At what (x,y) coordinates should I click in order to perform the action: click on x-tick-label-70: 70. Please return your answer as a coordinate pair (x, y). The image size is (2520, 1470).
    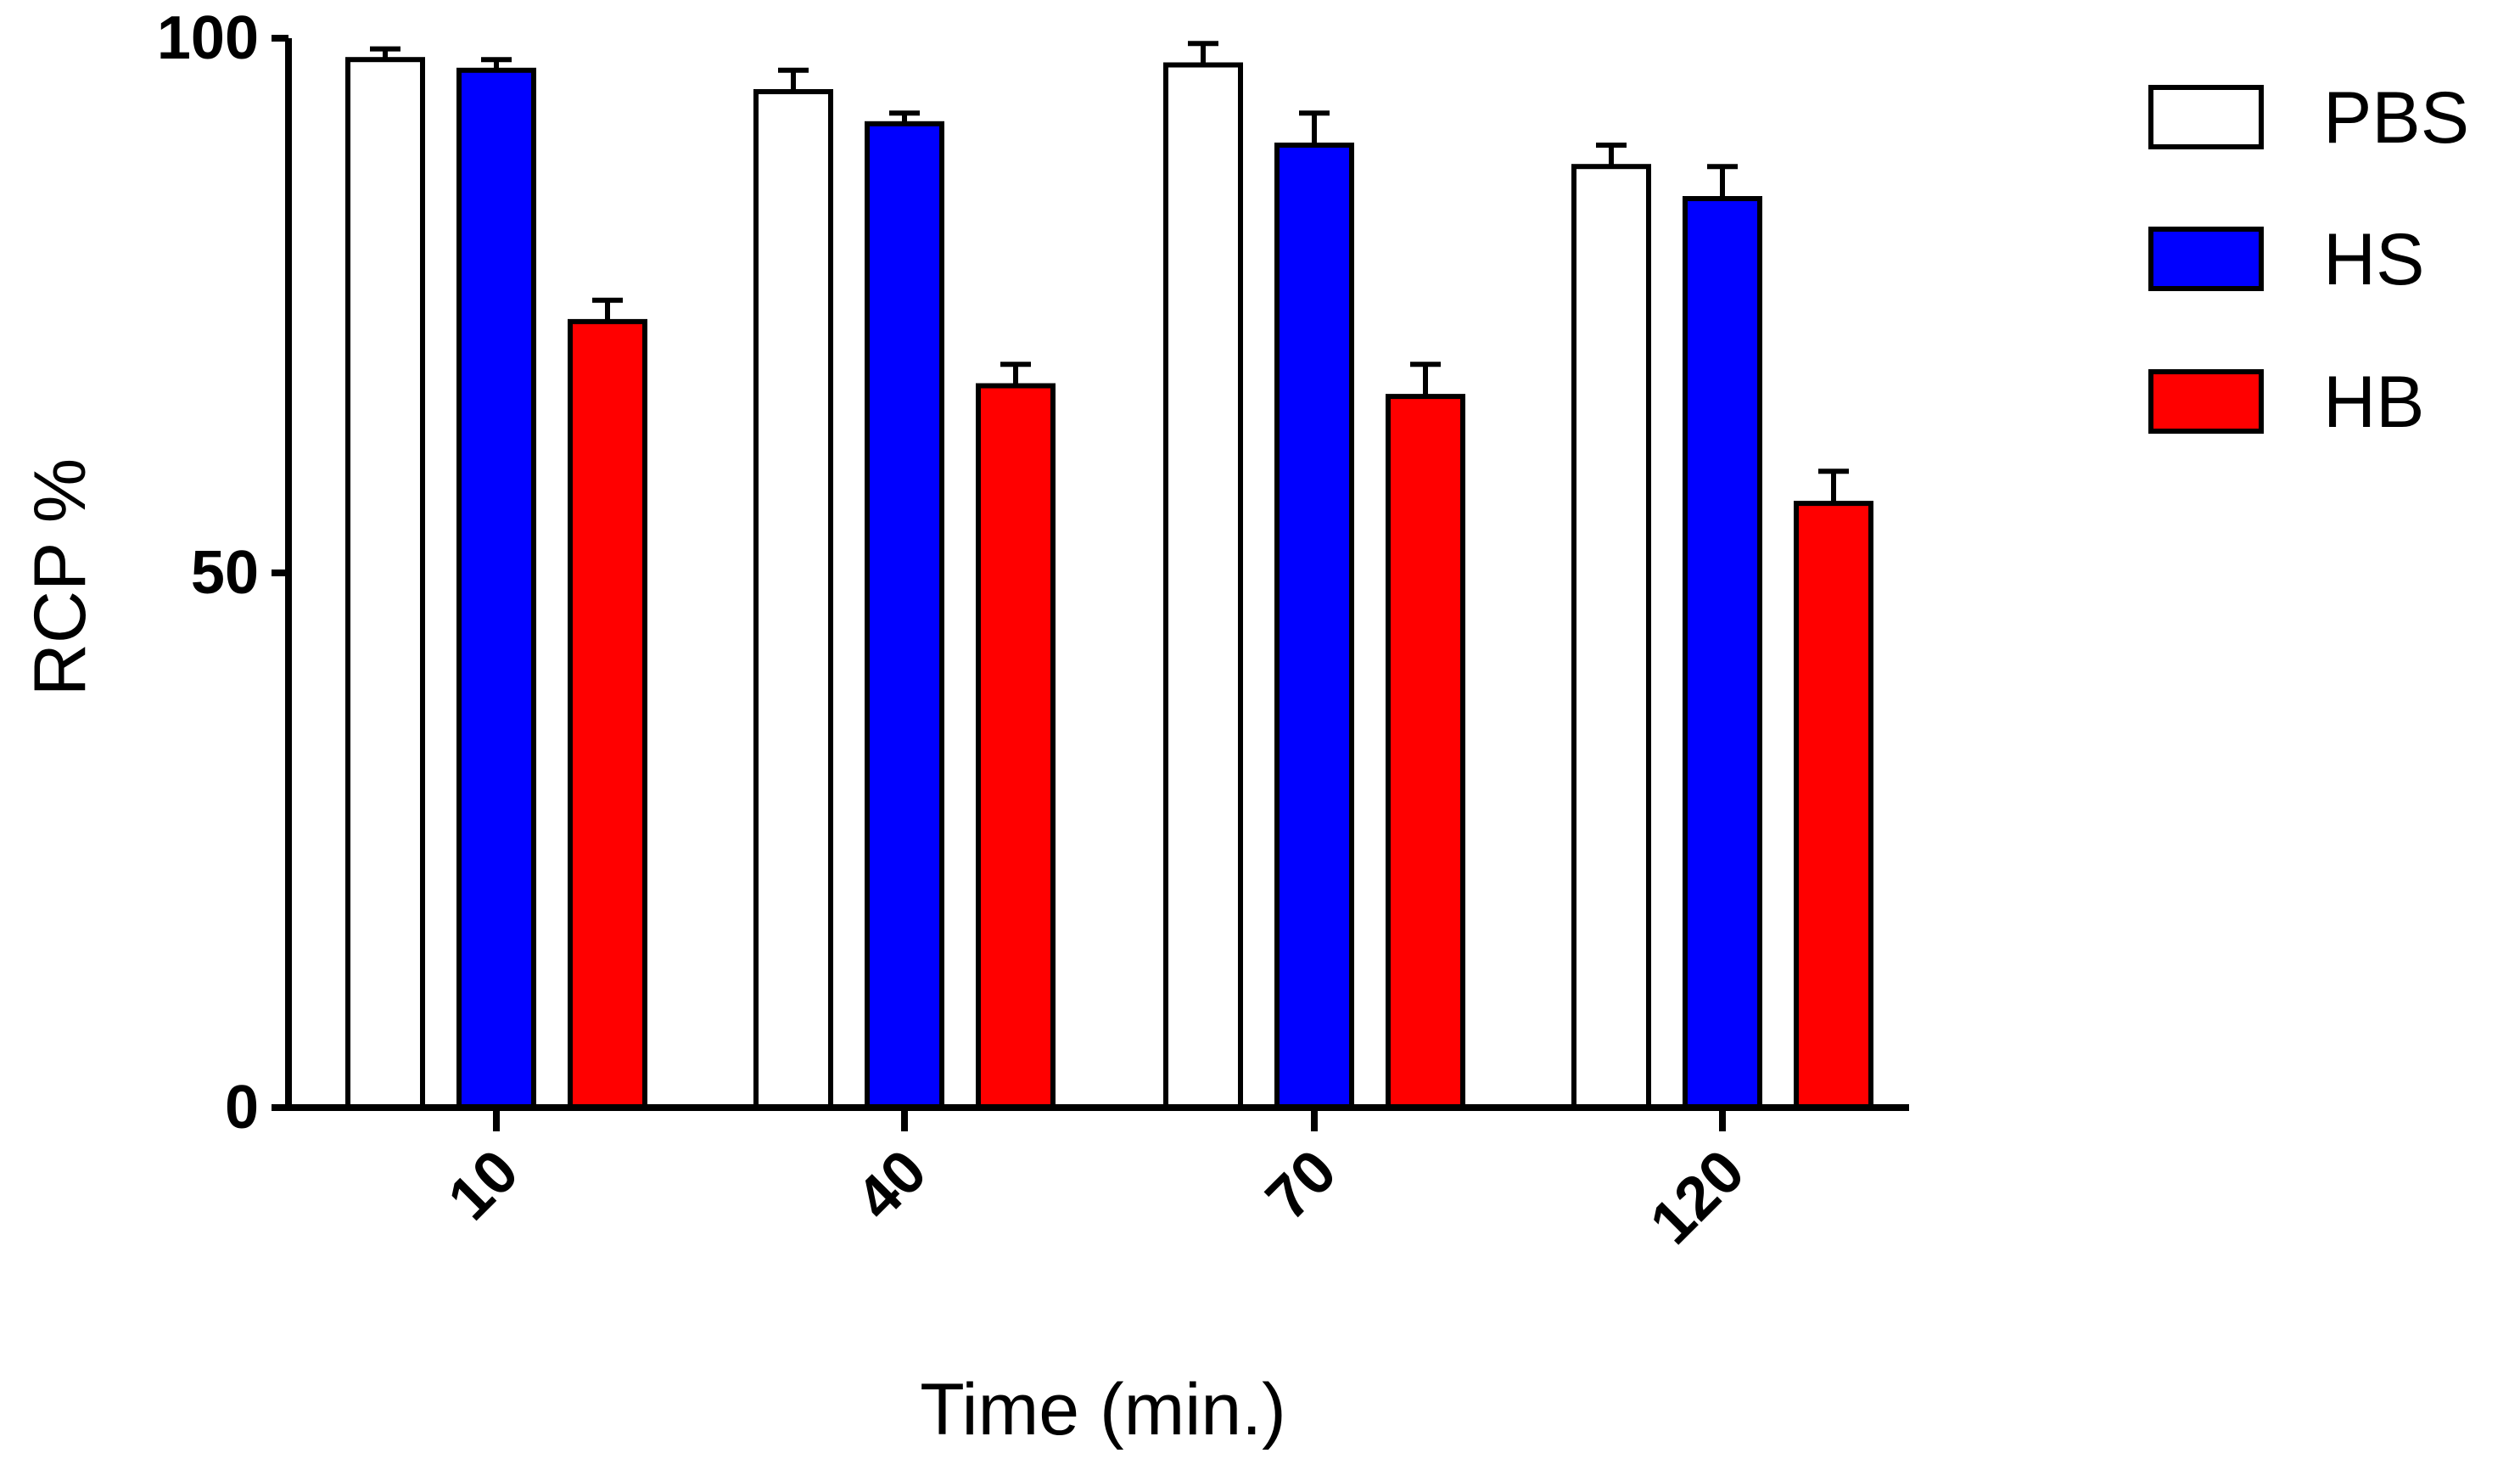
    Looking at the image, I should click on (1301, 1185).